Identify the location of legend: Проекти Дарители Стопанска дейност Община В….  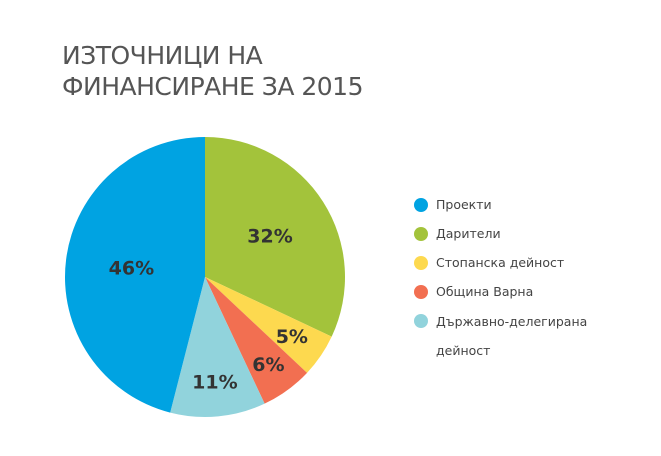
(505, 277).